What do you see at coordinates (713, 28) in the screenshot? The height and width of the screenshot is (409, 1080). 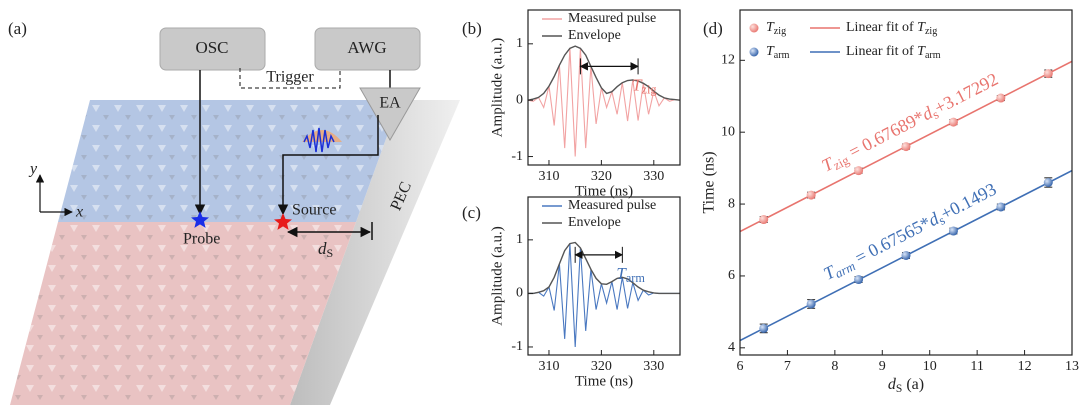 I see `panel-label: (d)` at bounding box center [713, 28].